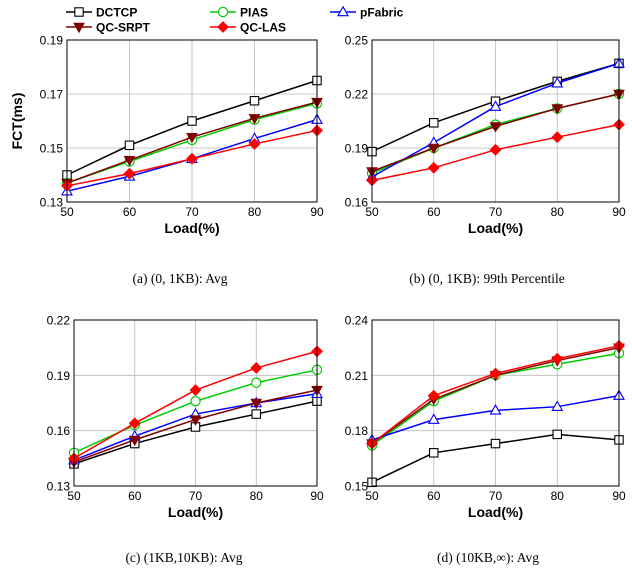 Image resolution: width=632 pixels, height=573 pixels. I want to click on panel-caption: (d) (10KB,∞): Avg, so click(488, 557).